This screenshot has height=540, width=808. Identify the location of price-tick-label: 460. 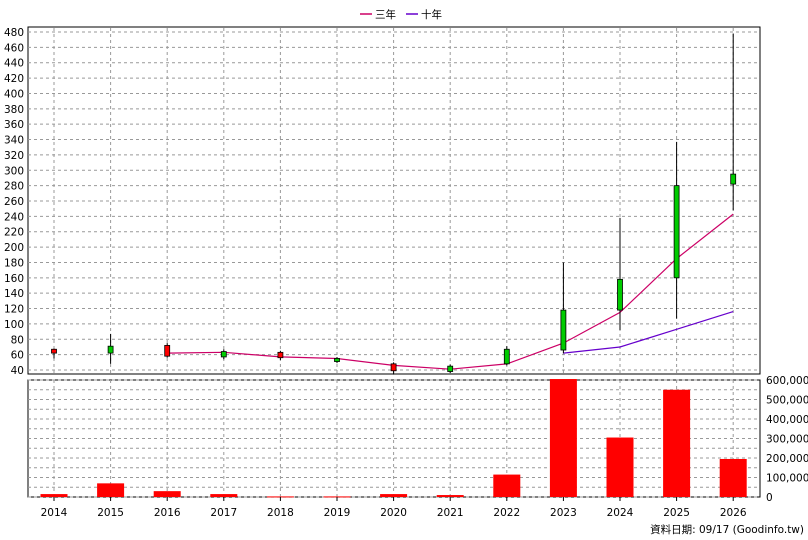
(14, 48).